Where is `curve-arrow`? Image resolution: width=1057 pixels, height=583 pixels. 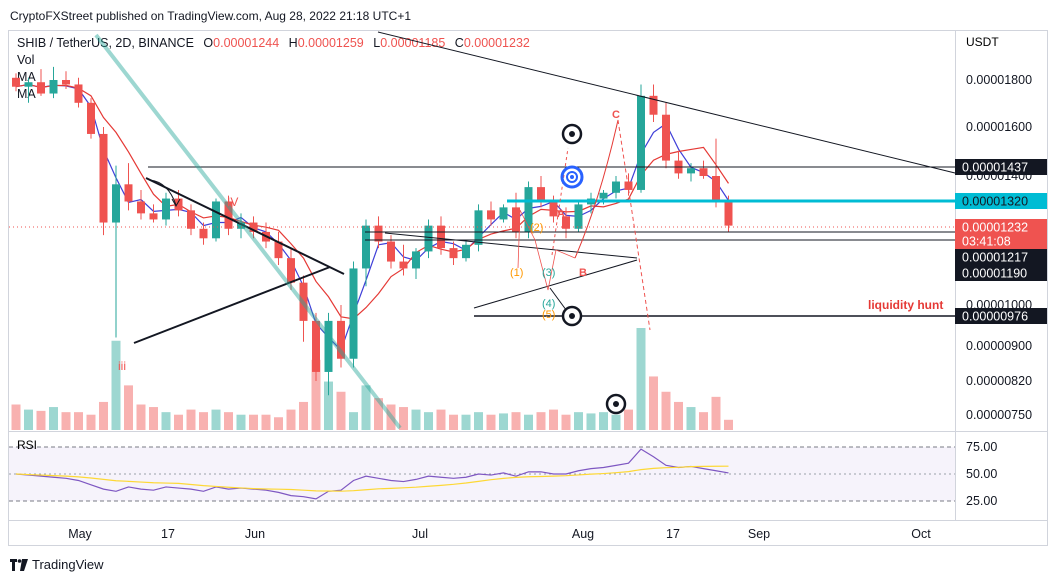 curve-arrow is located at coordinates (163, 192).